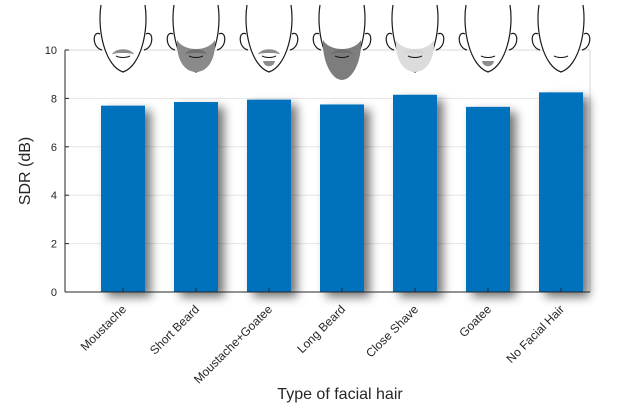  What do you see at coordinates (123, 38) in the screenshot?
I see `moustache-face-icon` at bounding box center [123, 38].